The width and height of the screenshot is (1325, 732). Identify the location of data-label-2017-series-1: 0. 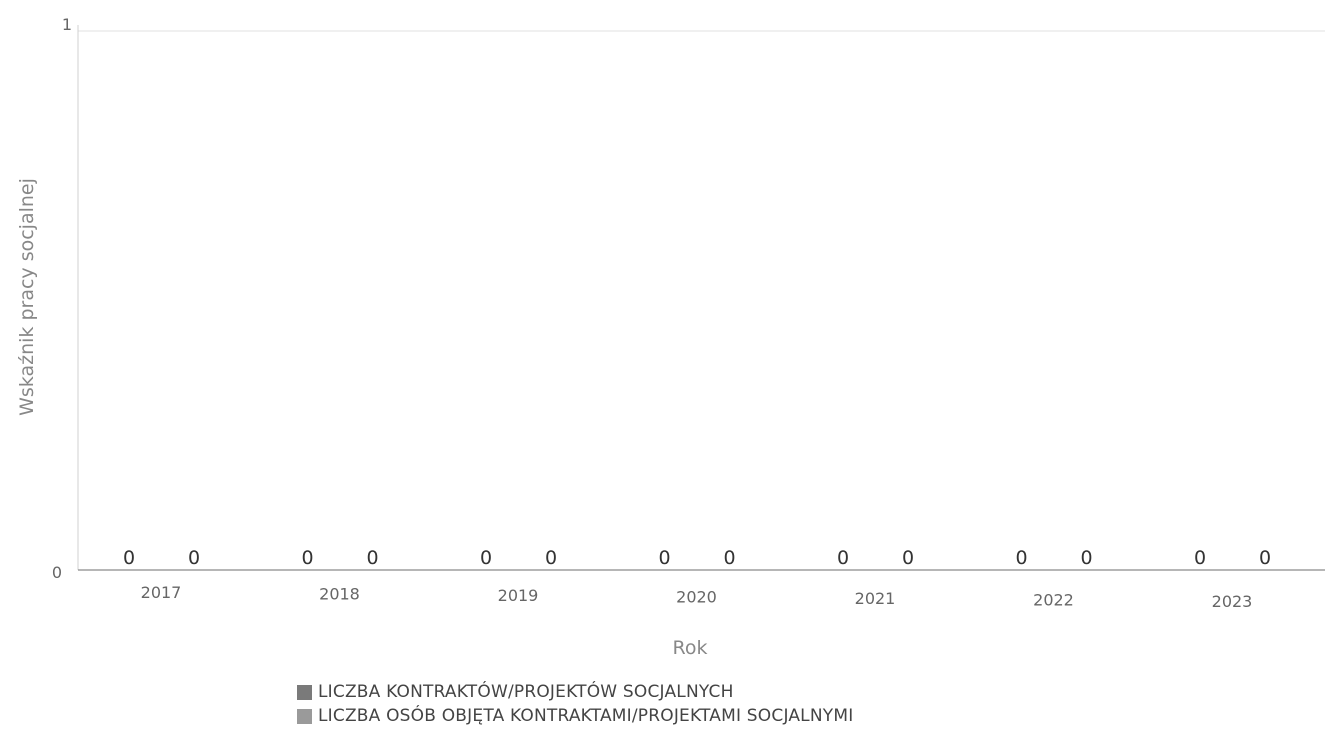
(129, 558).